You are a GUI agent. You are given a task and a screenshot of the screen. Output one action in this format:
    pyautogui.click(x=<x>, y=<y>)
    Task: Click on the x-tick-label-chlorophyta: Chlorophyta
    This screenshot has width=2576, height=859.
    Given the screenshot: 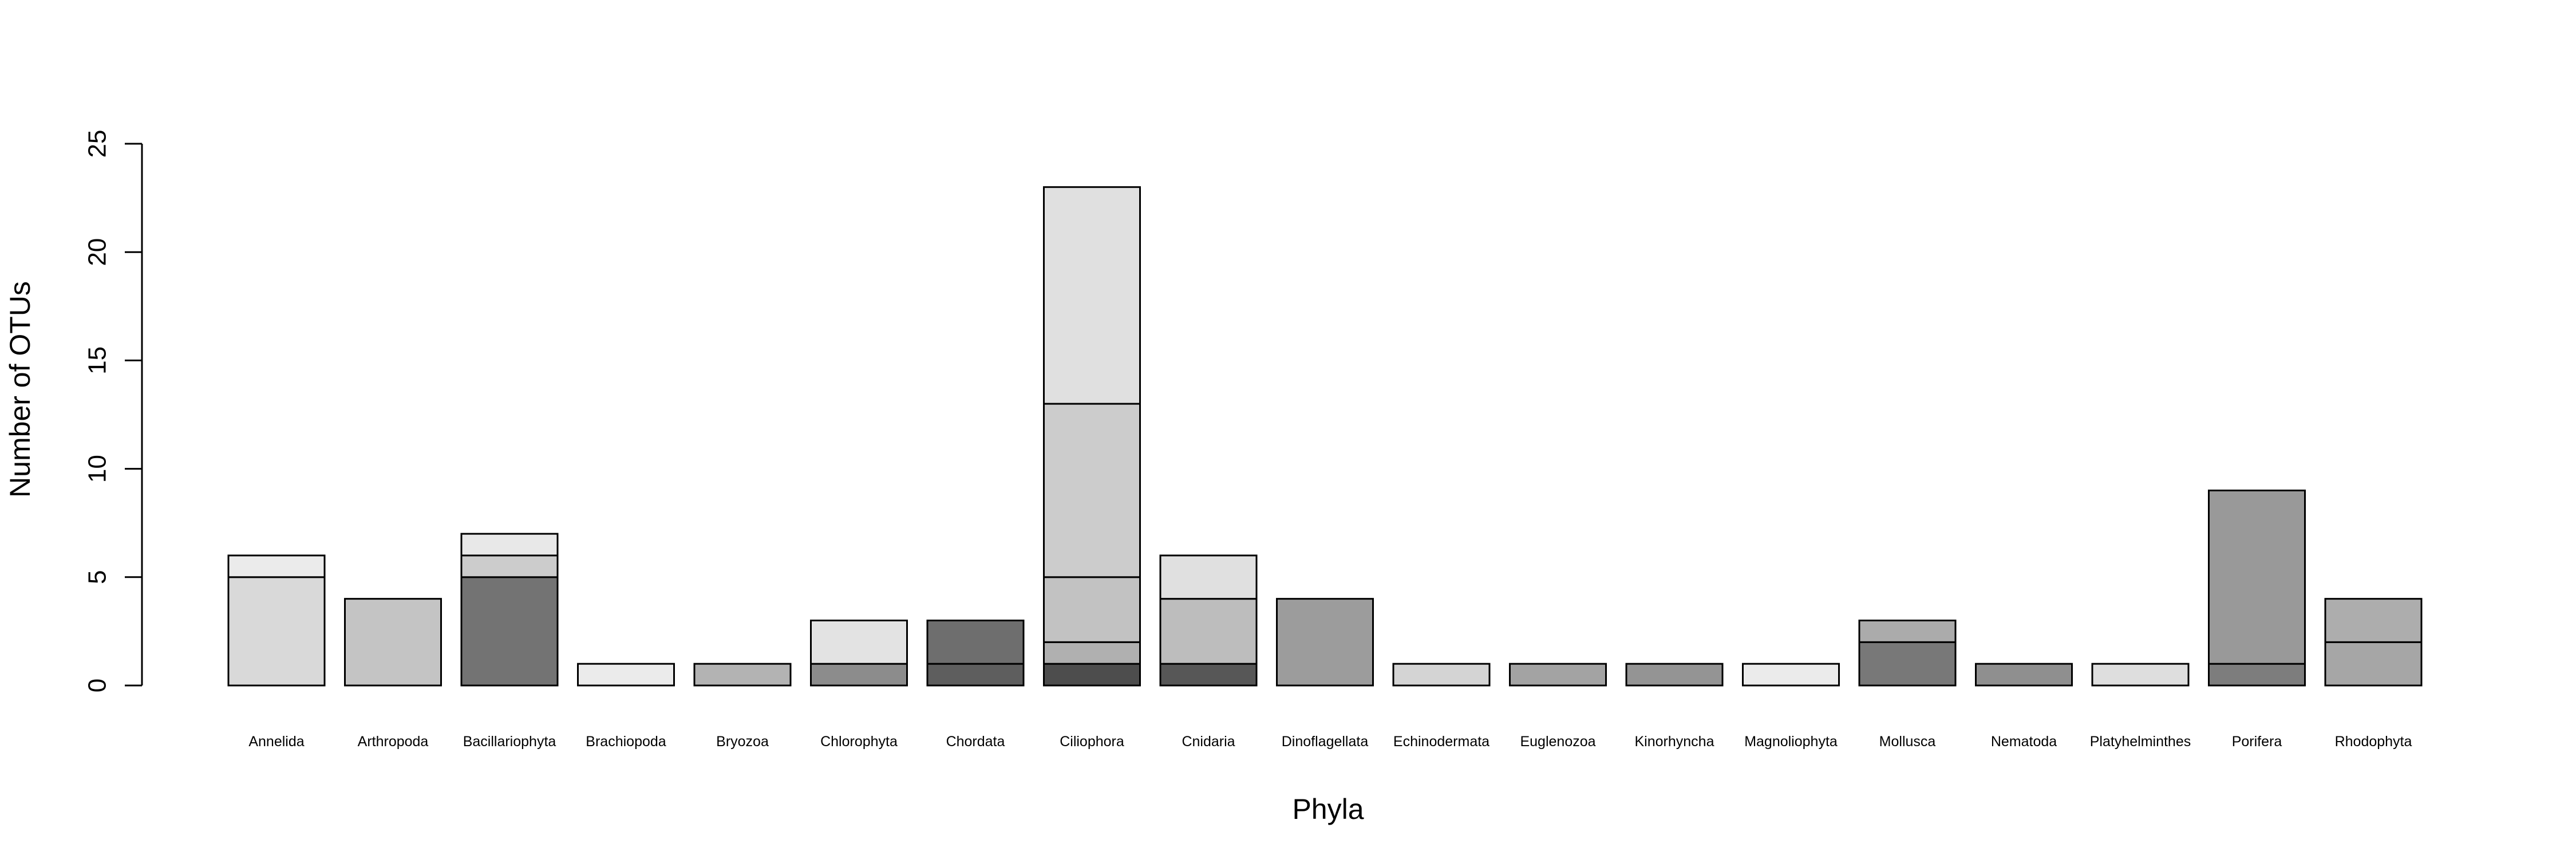 What is the action you would take?
    pyautogui.click(x=859, y=742)
    